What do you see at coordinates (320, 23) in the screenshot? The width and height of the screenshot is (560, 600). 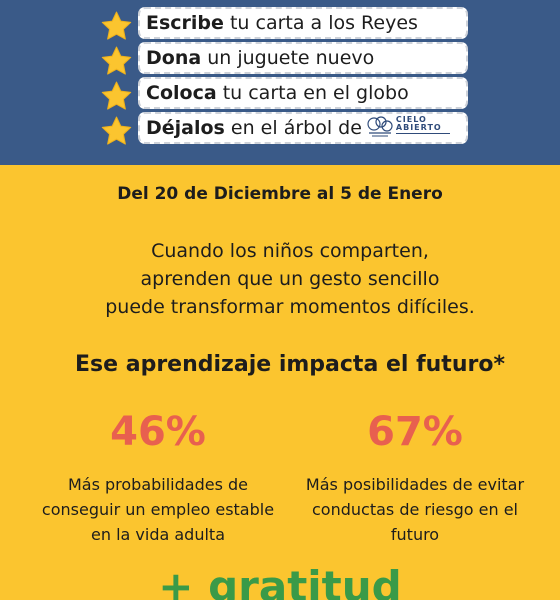 I see `step-text: tu carta a los Reyes` at bounding box center [320, 23].